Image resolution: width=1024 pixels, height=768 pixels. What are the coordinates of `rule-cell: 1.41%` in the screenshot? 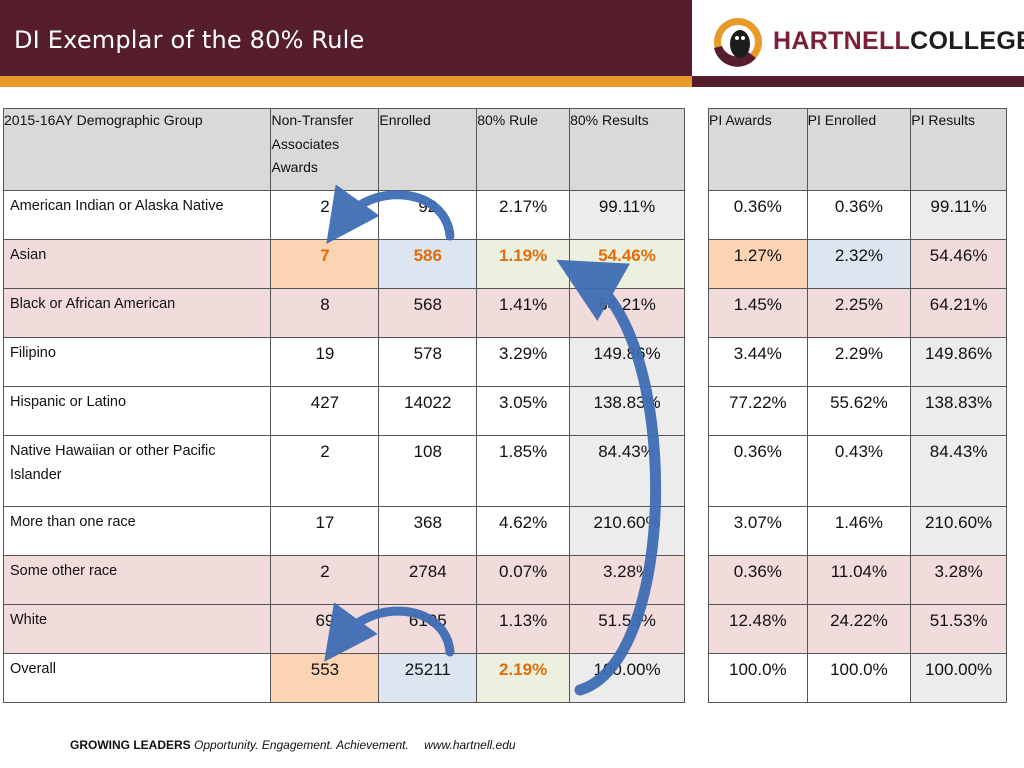 It's located at (523, 313).